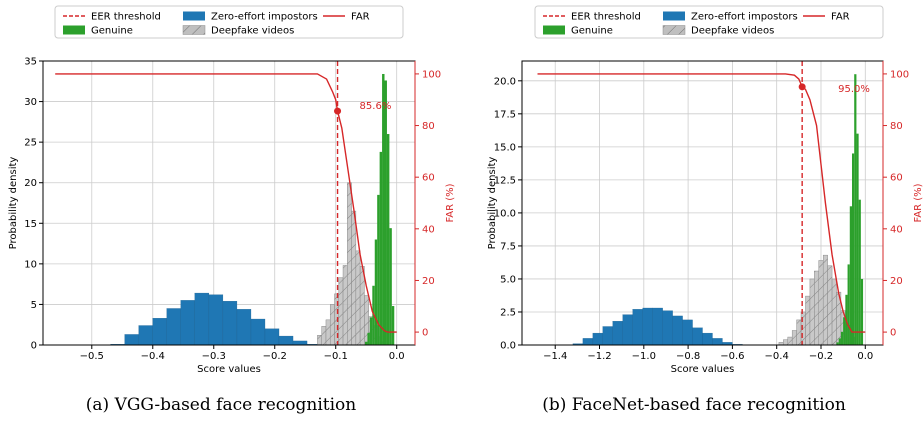  Describe the element at coordinates (505, 180) in the screenshot. I see `y-tick-label: 12.5` at that location.